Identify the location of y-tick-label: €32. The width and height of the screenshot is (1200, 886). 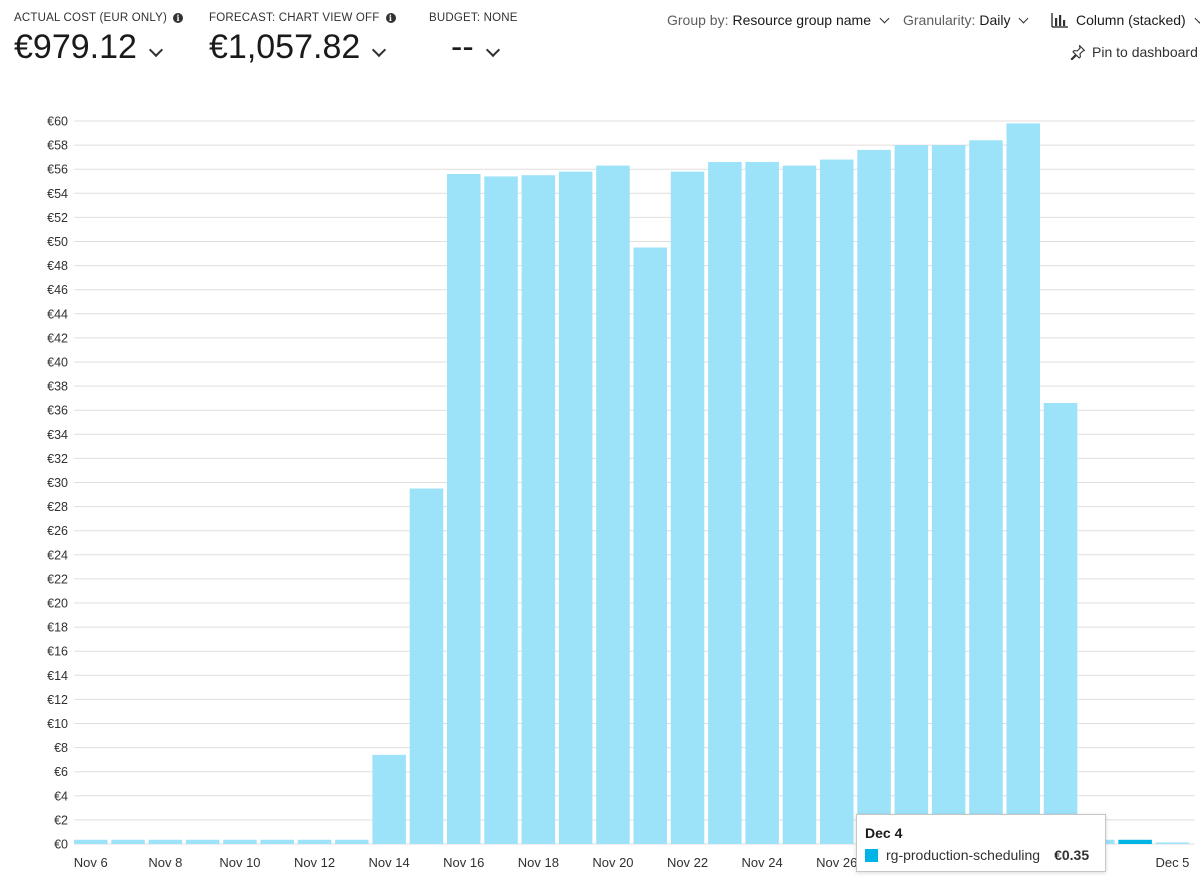
(57, 459).